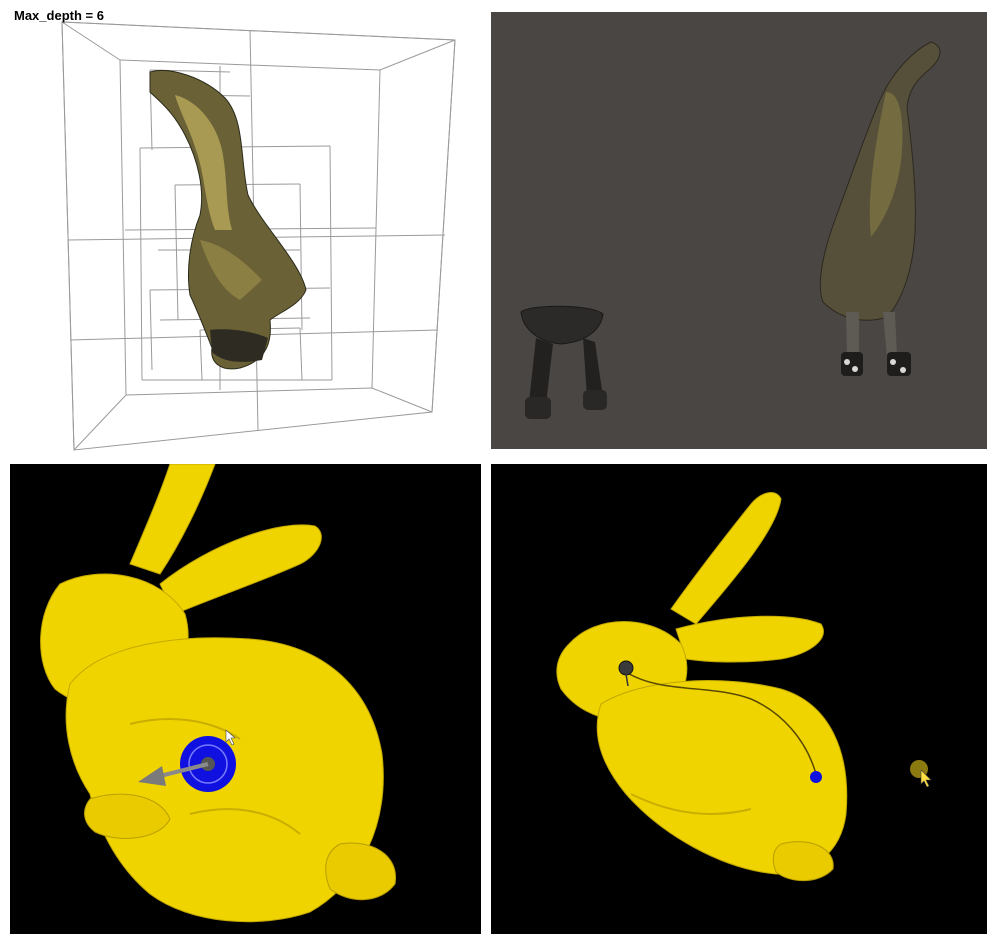 Image resolution: width=1000 pixels, height=942 pixels. What do you see at coordinates (816, 777) in the screenshot?
I see `path-end-marker` at bounding box center [816, 777].